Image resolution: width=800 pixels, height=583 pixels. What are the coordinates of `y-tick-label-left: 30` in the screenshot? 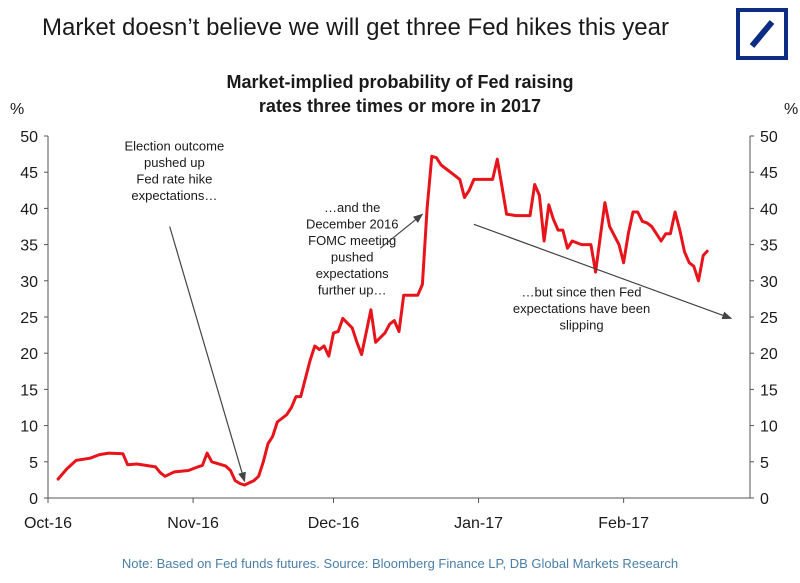 It's located at (29, 282).